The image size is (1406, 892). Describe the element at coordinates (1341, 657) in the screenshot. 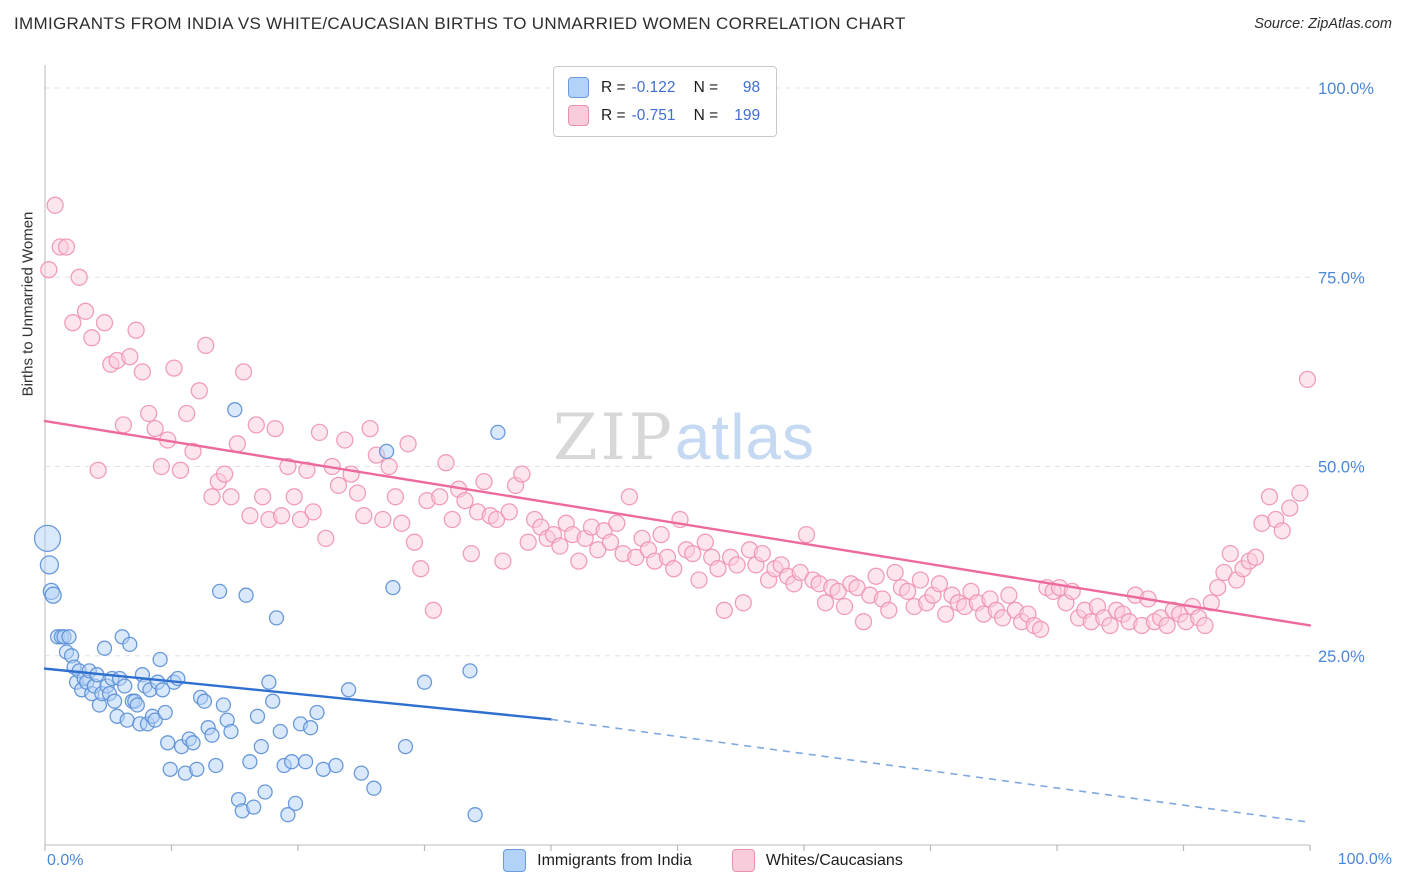

I see `y-tick-label: 25.0%` at that location.